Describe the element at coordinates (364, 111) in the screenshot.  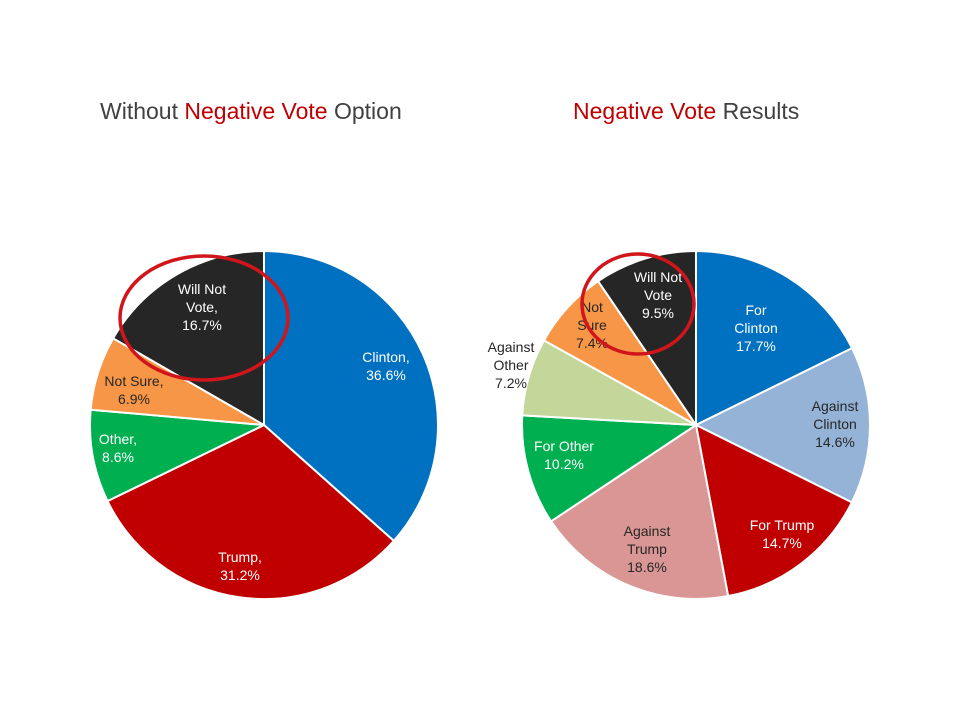
I see `title-left-after: Option` at that location.